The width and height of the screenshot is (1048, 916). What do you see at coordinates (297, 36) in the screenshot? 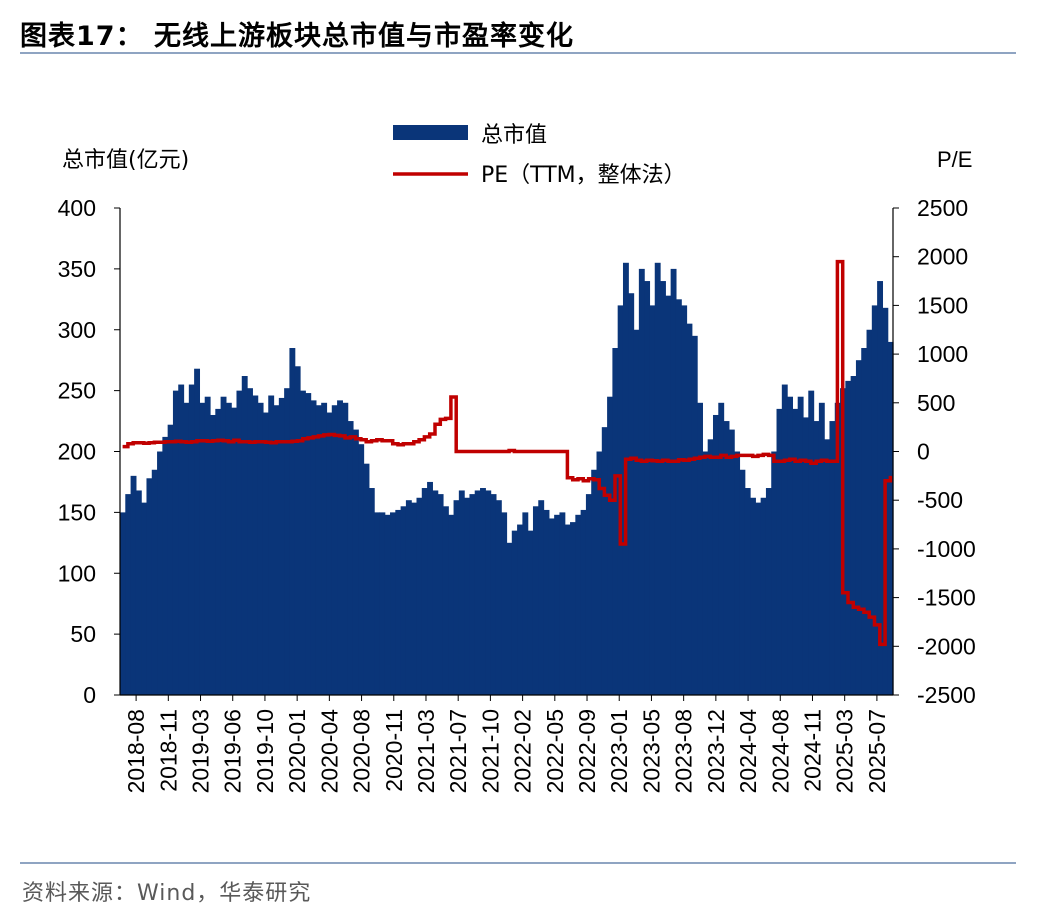
I see `figure-title: 图表17： 无线上游板块总市值与市盈率变化` at bounding box center [297, 36].